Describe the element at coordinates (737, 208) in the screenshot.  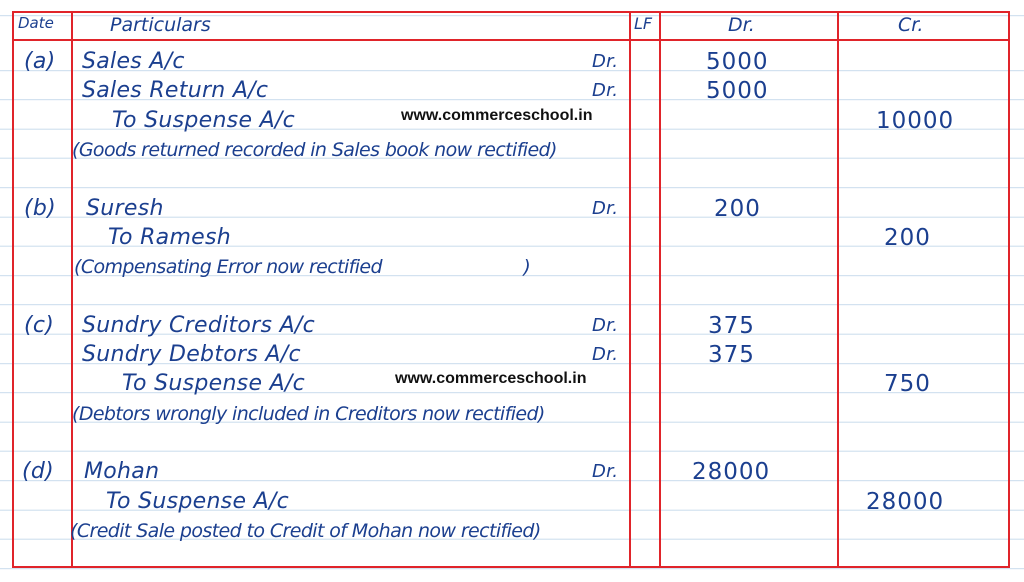
I see `debit-amount: 200` at that location.